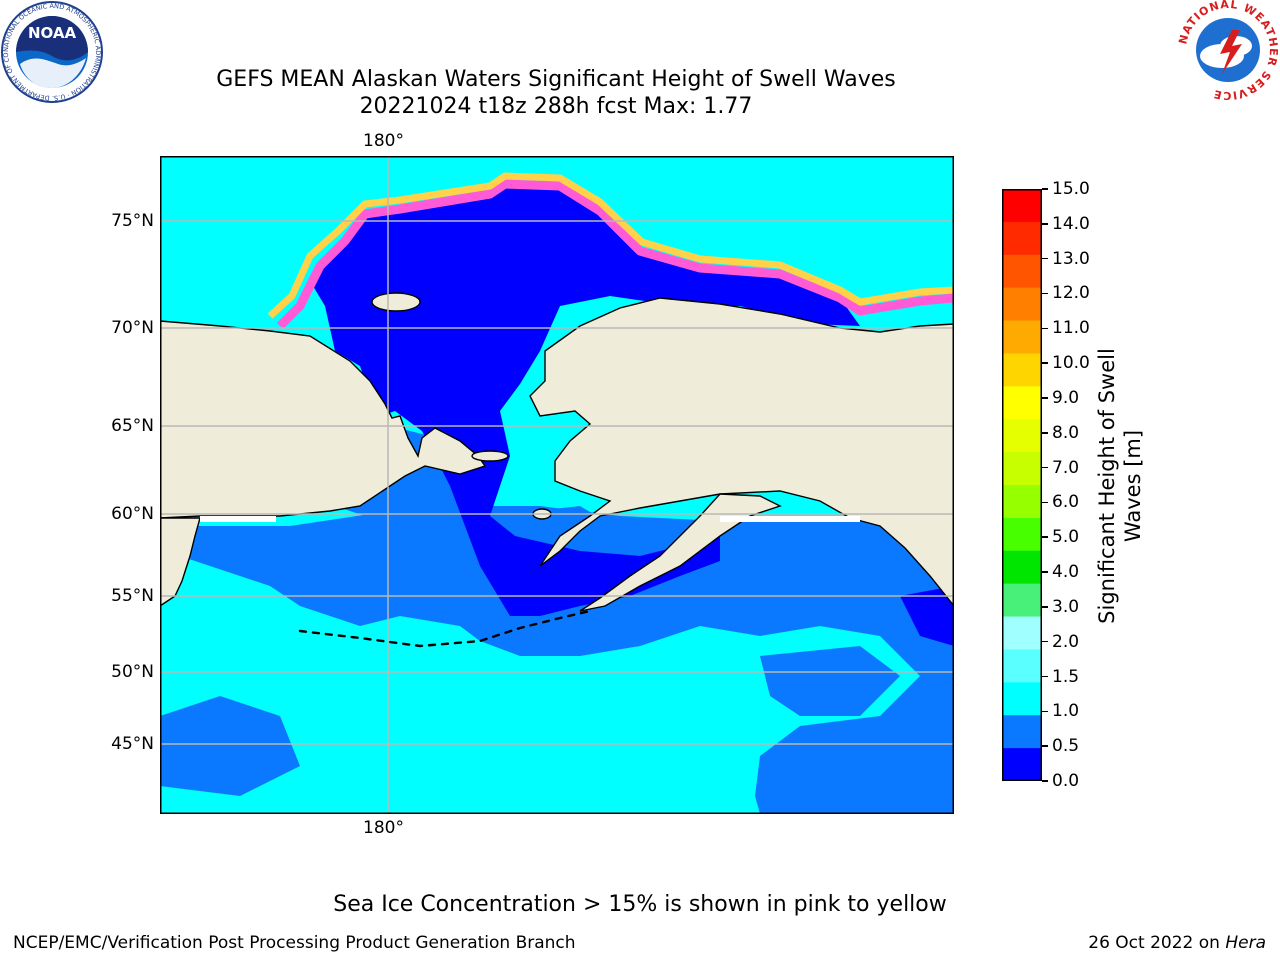 The image size is (1280, 960). What do you see at coordinates (383, 828) in the screenshot?
I see `lon-label-bottom: 180°` at bounding box center [383, 828].